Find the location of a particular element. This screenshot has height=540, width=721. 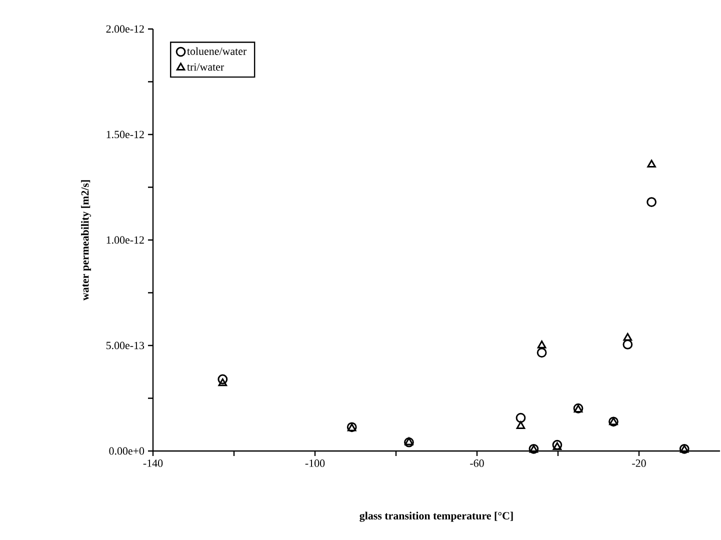

y-tick-label: 1.00e-12 is located at coordinates (125, 240).